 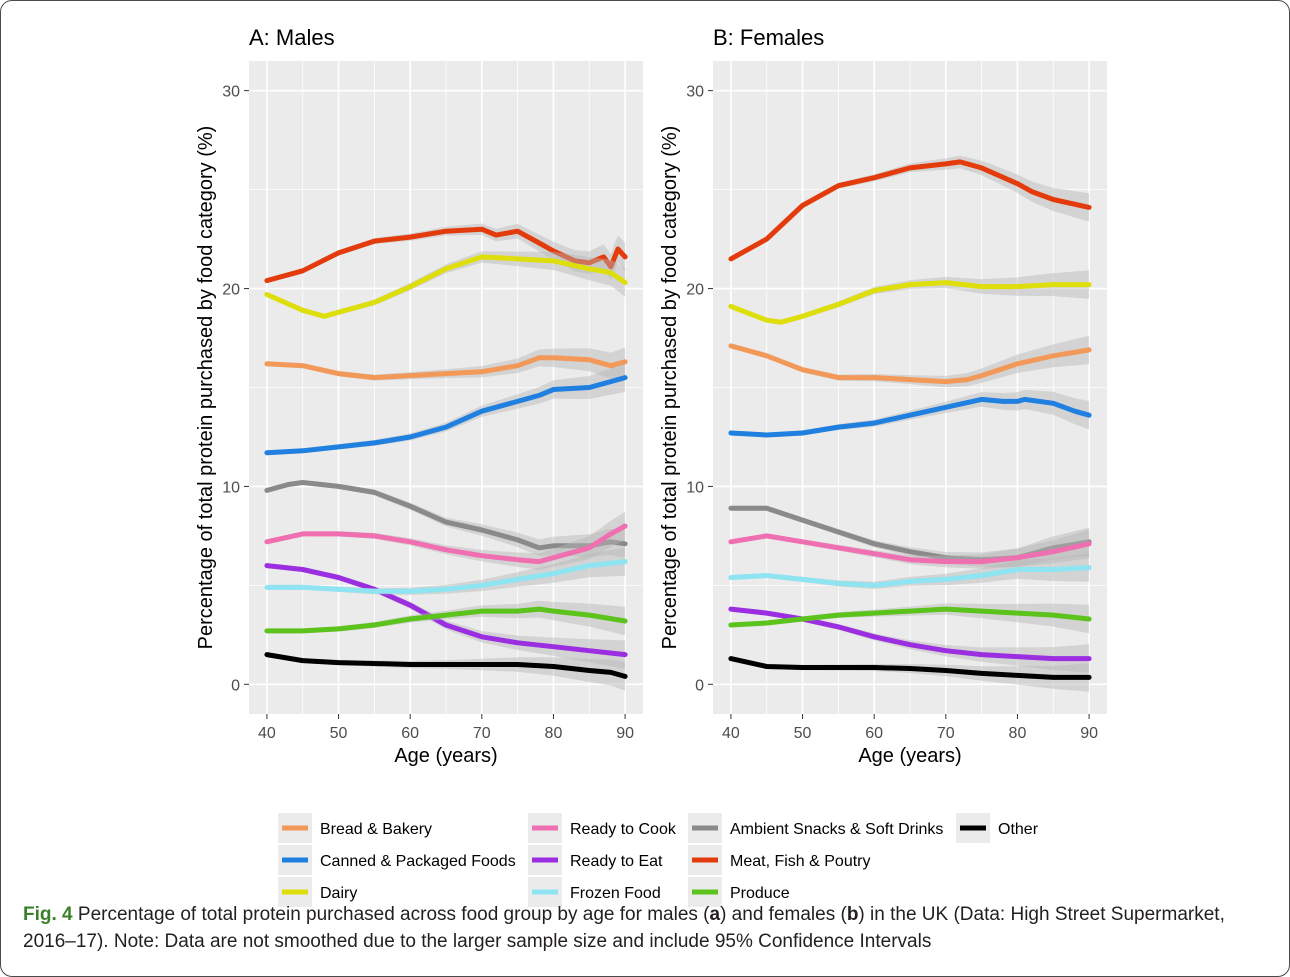 I want to click on panel-title: A: Males, so click(x=292, y=37).